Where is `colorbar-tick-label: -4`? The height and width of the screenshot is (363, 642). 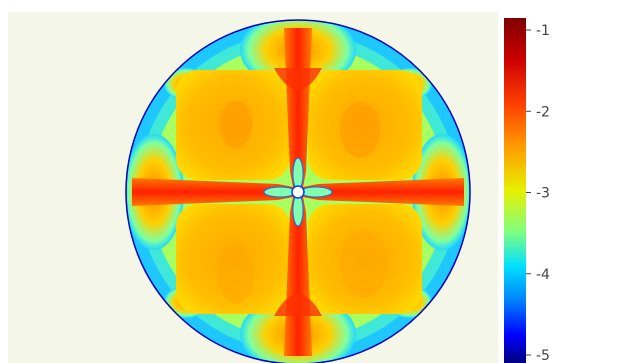 colorbar-tick-label: -4 is located at coordinates (543, 275).